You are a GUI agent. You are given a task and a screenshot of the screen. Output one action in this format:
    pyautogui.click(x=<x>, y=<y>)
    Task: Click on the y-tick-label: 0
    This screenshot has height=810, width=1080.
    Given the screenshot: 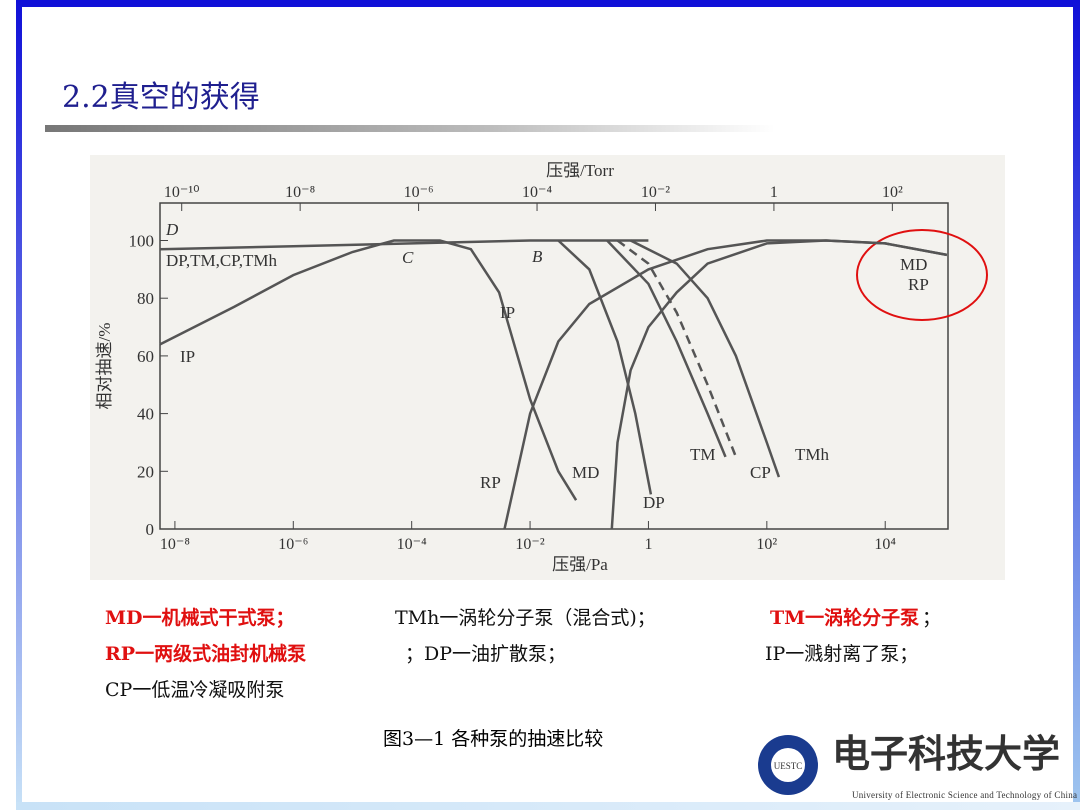 What is the action you would take?
    pyautogui.click(x=150, y=529)
    